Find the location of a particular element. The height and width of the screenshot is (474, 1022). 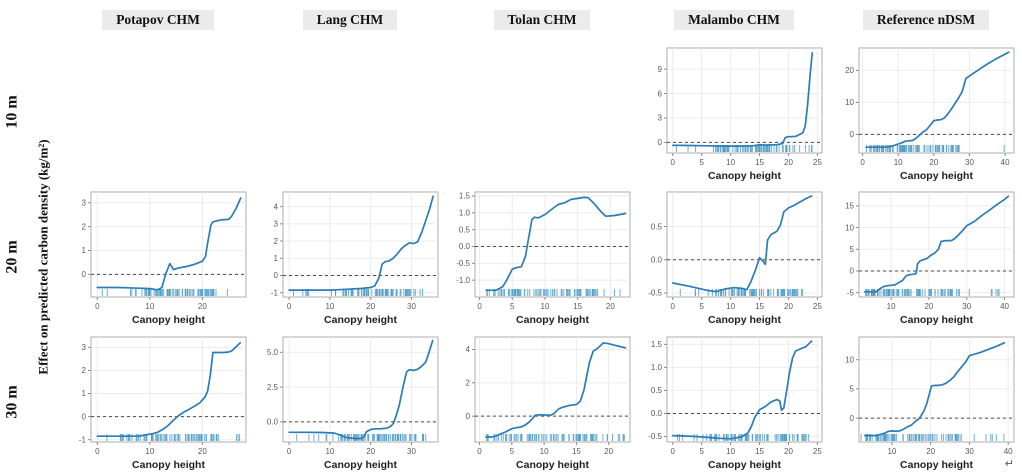

chart-panel-10m-malambo-chm: 0 5 10 15 20 25 0 3 6 9 Canopy height is located at coordinates (734, 112).